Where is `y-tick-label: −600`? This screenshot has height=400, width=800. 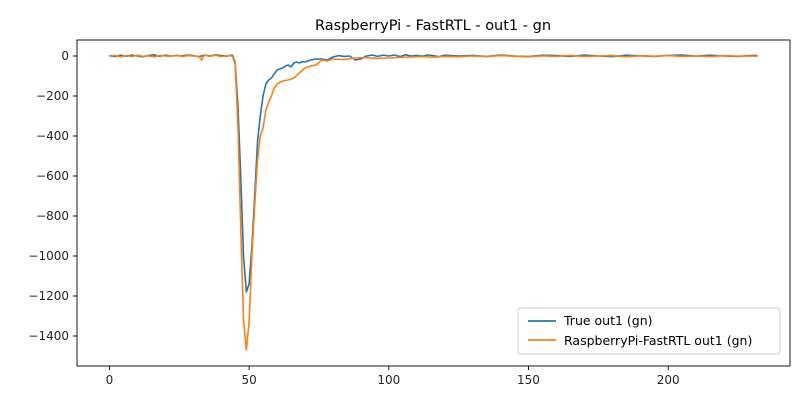 y-tick-label: −600 is located at coordinates (52, 176).